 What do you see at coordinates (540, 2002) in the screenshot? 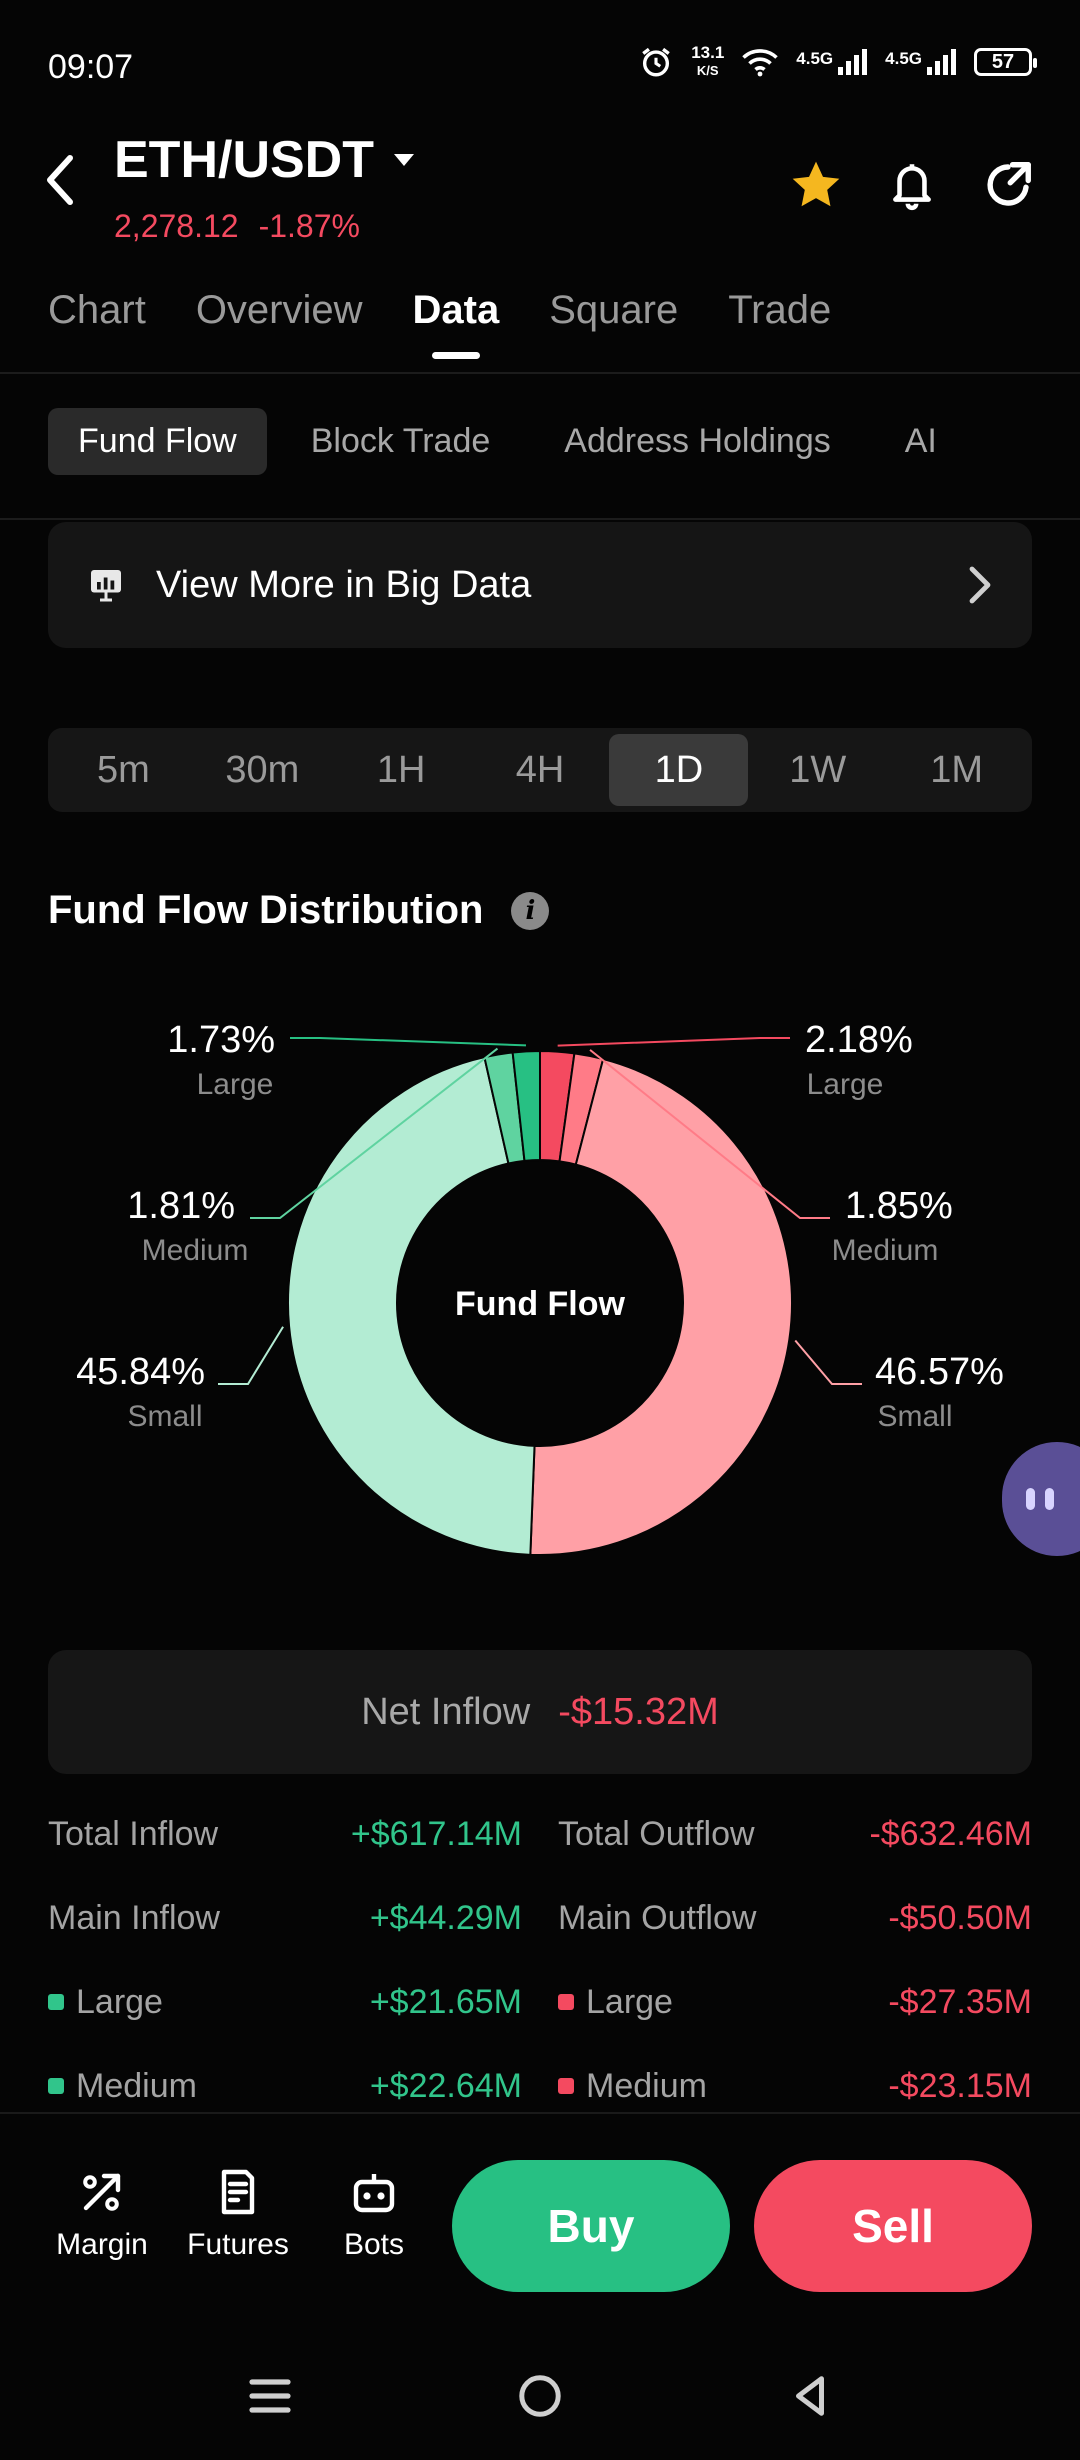
I see `flow-row: Large +$21.65M Large -$27.35M` at bounding box center [540, 2002].